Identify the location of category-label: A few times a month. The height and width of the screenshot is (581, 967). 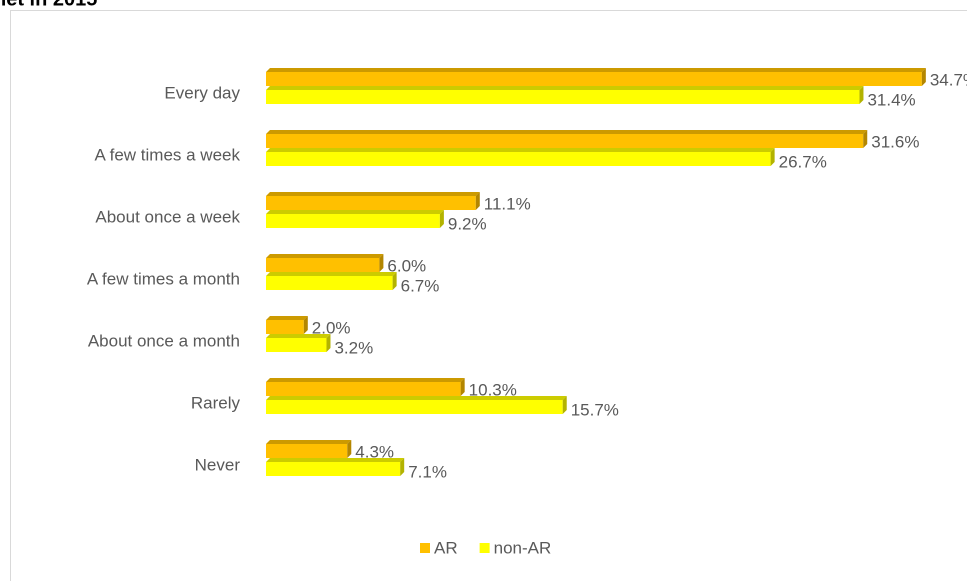
(163, 278).